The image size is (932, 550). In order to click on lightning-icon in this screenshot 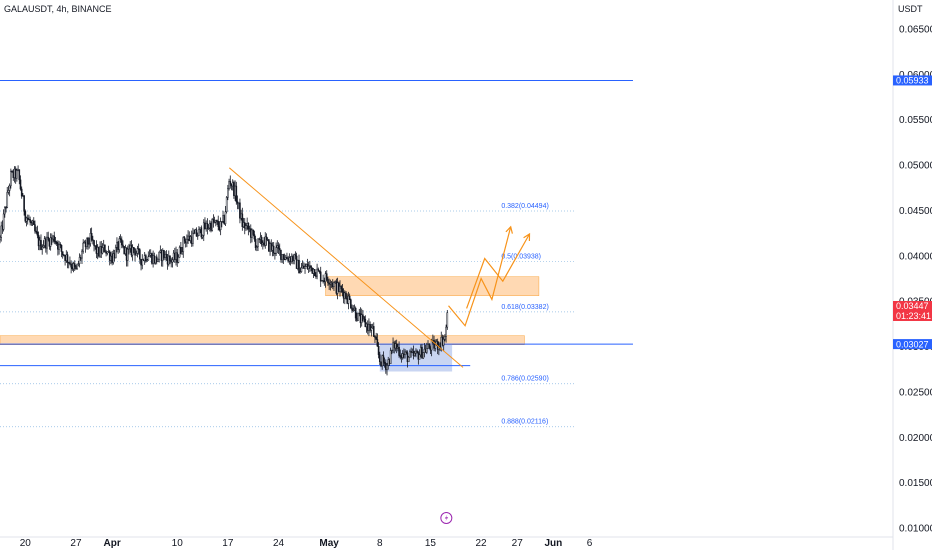, I will do `click(446, 518)`.